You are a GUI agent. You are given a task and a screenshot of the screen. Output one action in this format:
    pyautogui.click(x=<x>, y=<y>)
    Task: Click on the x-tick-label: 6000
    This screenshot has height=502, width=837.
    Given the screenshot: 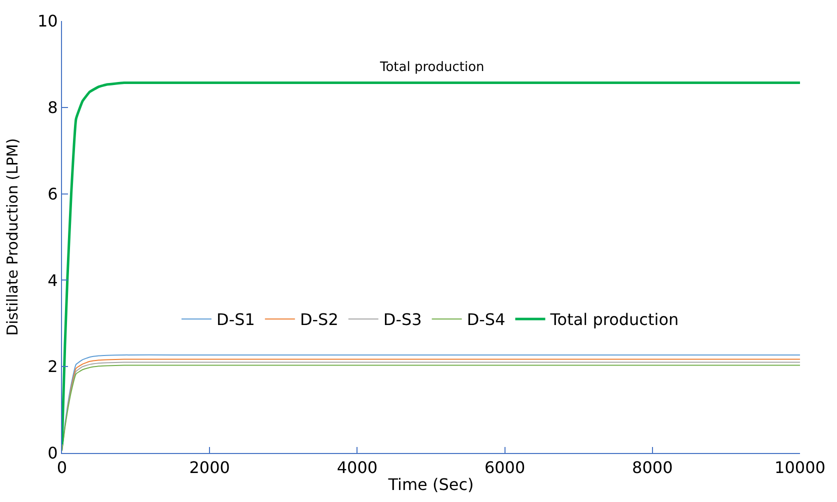 What is the action you would take?
    pyautogui.click(x=505, y=468)
    